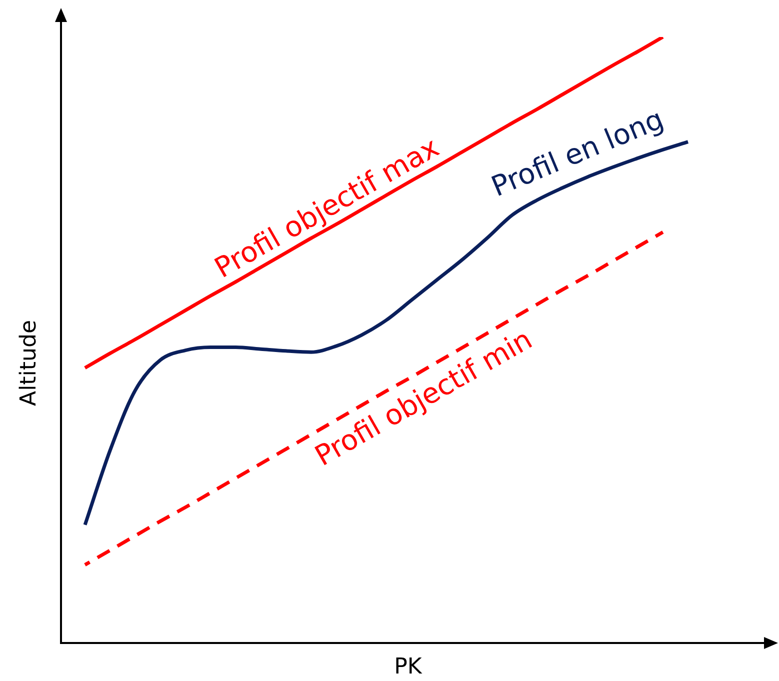 This screenshot has width=779, height=681. Describe the element at coordinates (408, 667) in the screenshot. I see `x-axis-title: PK` at that location.